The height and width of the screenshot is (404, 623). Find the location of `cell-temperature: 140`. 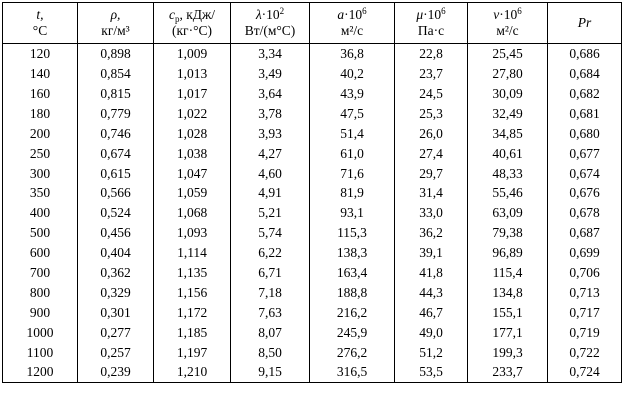

cell-temperature: 140 is located at coordinates (40, 73).